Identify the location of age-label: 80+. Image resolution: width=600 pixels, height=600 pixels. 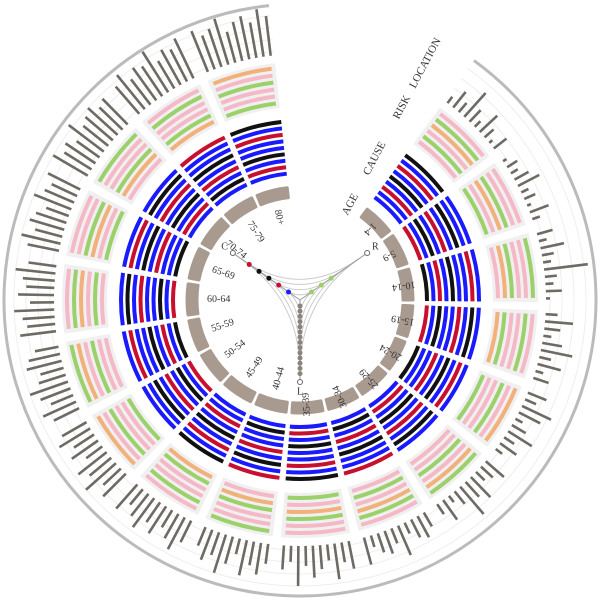
(279, 218).